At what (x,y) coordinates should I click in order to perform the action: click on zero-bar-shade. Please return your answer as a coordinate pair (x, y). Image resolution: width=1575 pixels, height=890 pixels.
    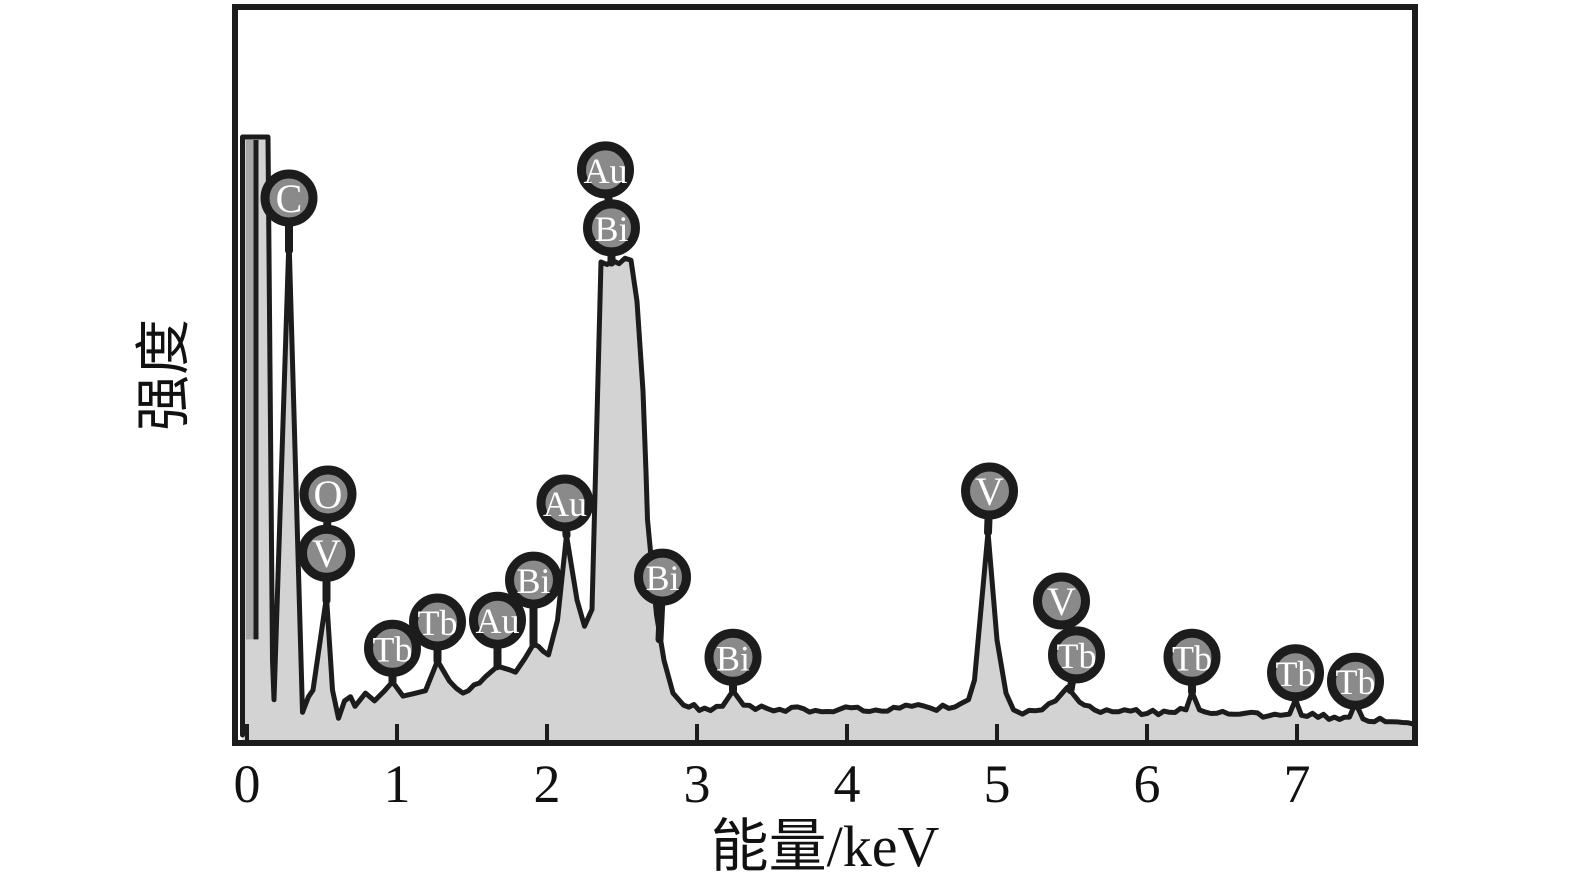
    Looking at the image, I should click on (249, 390).